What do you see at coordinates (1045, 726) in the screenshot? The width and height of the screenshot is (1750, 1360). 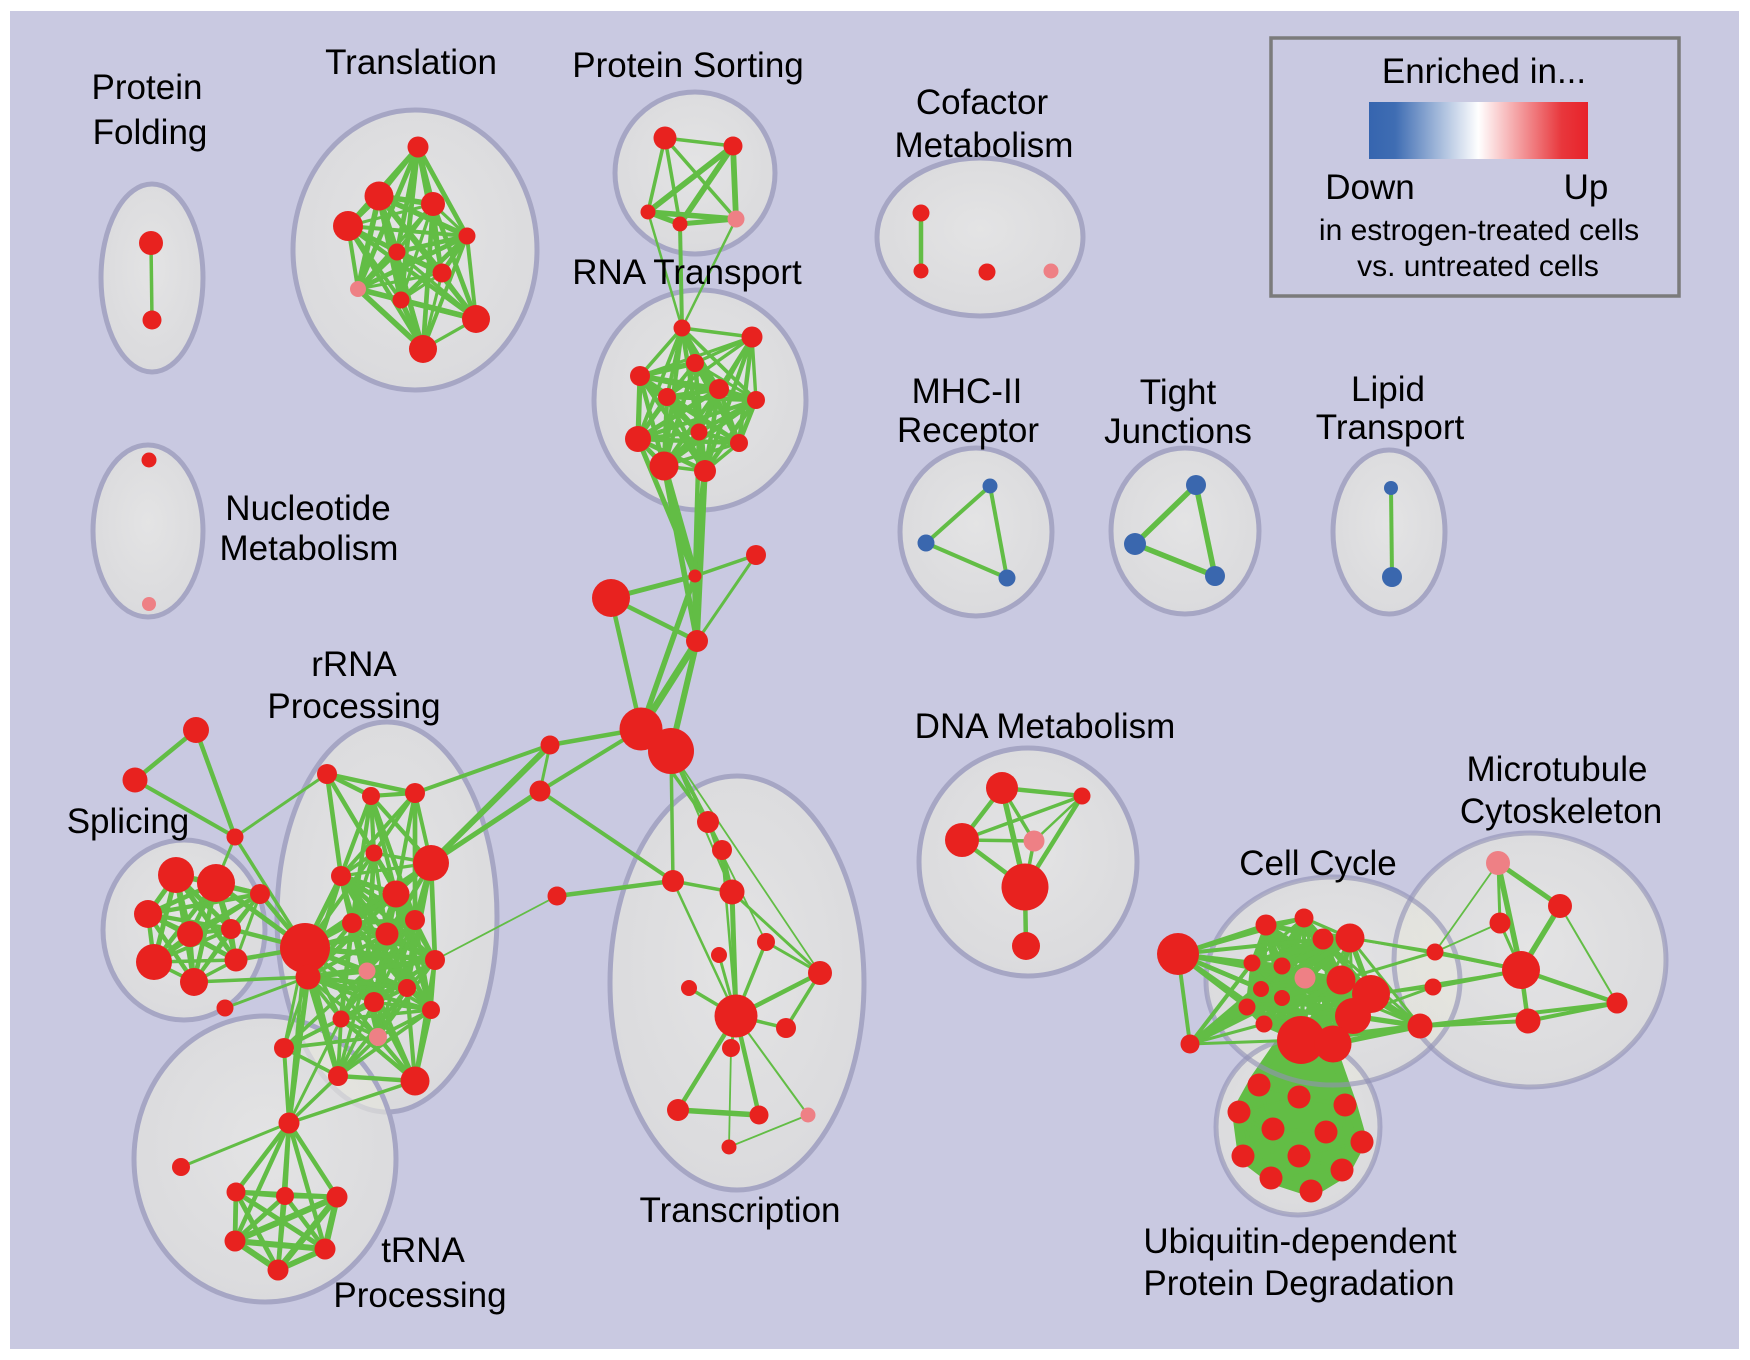 I see `svg-text: DNA Metabolism` at bounding box center [1045, 726].